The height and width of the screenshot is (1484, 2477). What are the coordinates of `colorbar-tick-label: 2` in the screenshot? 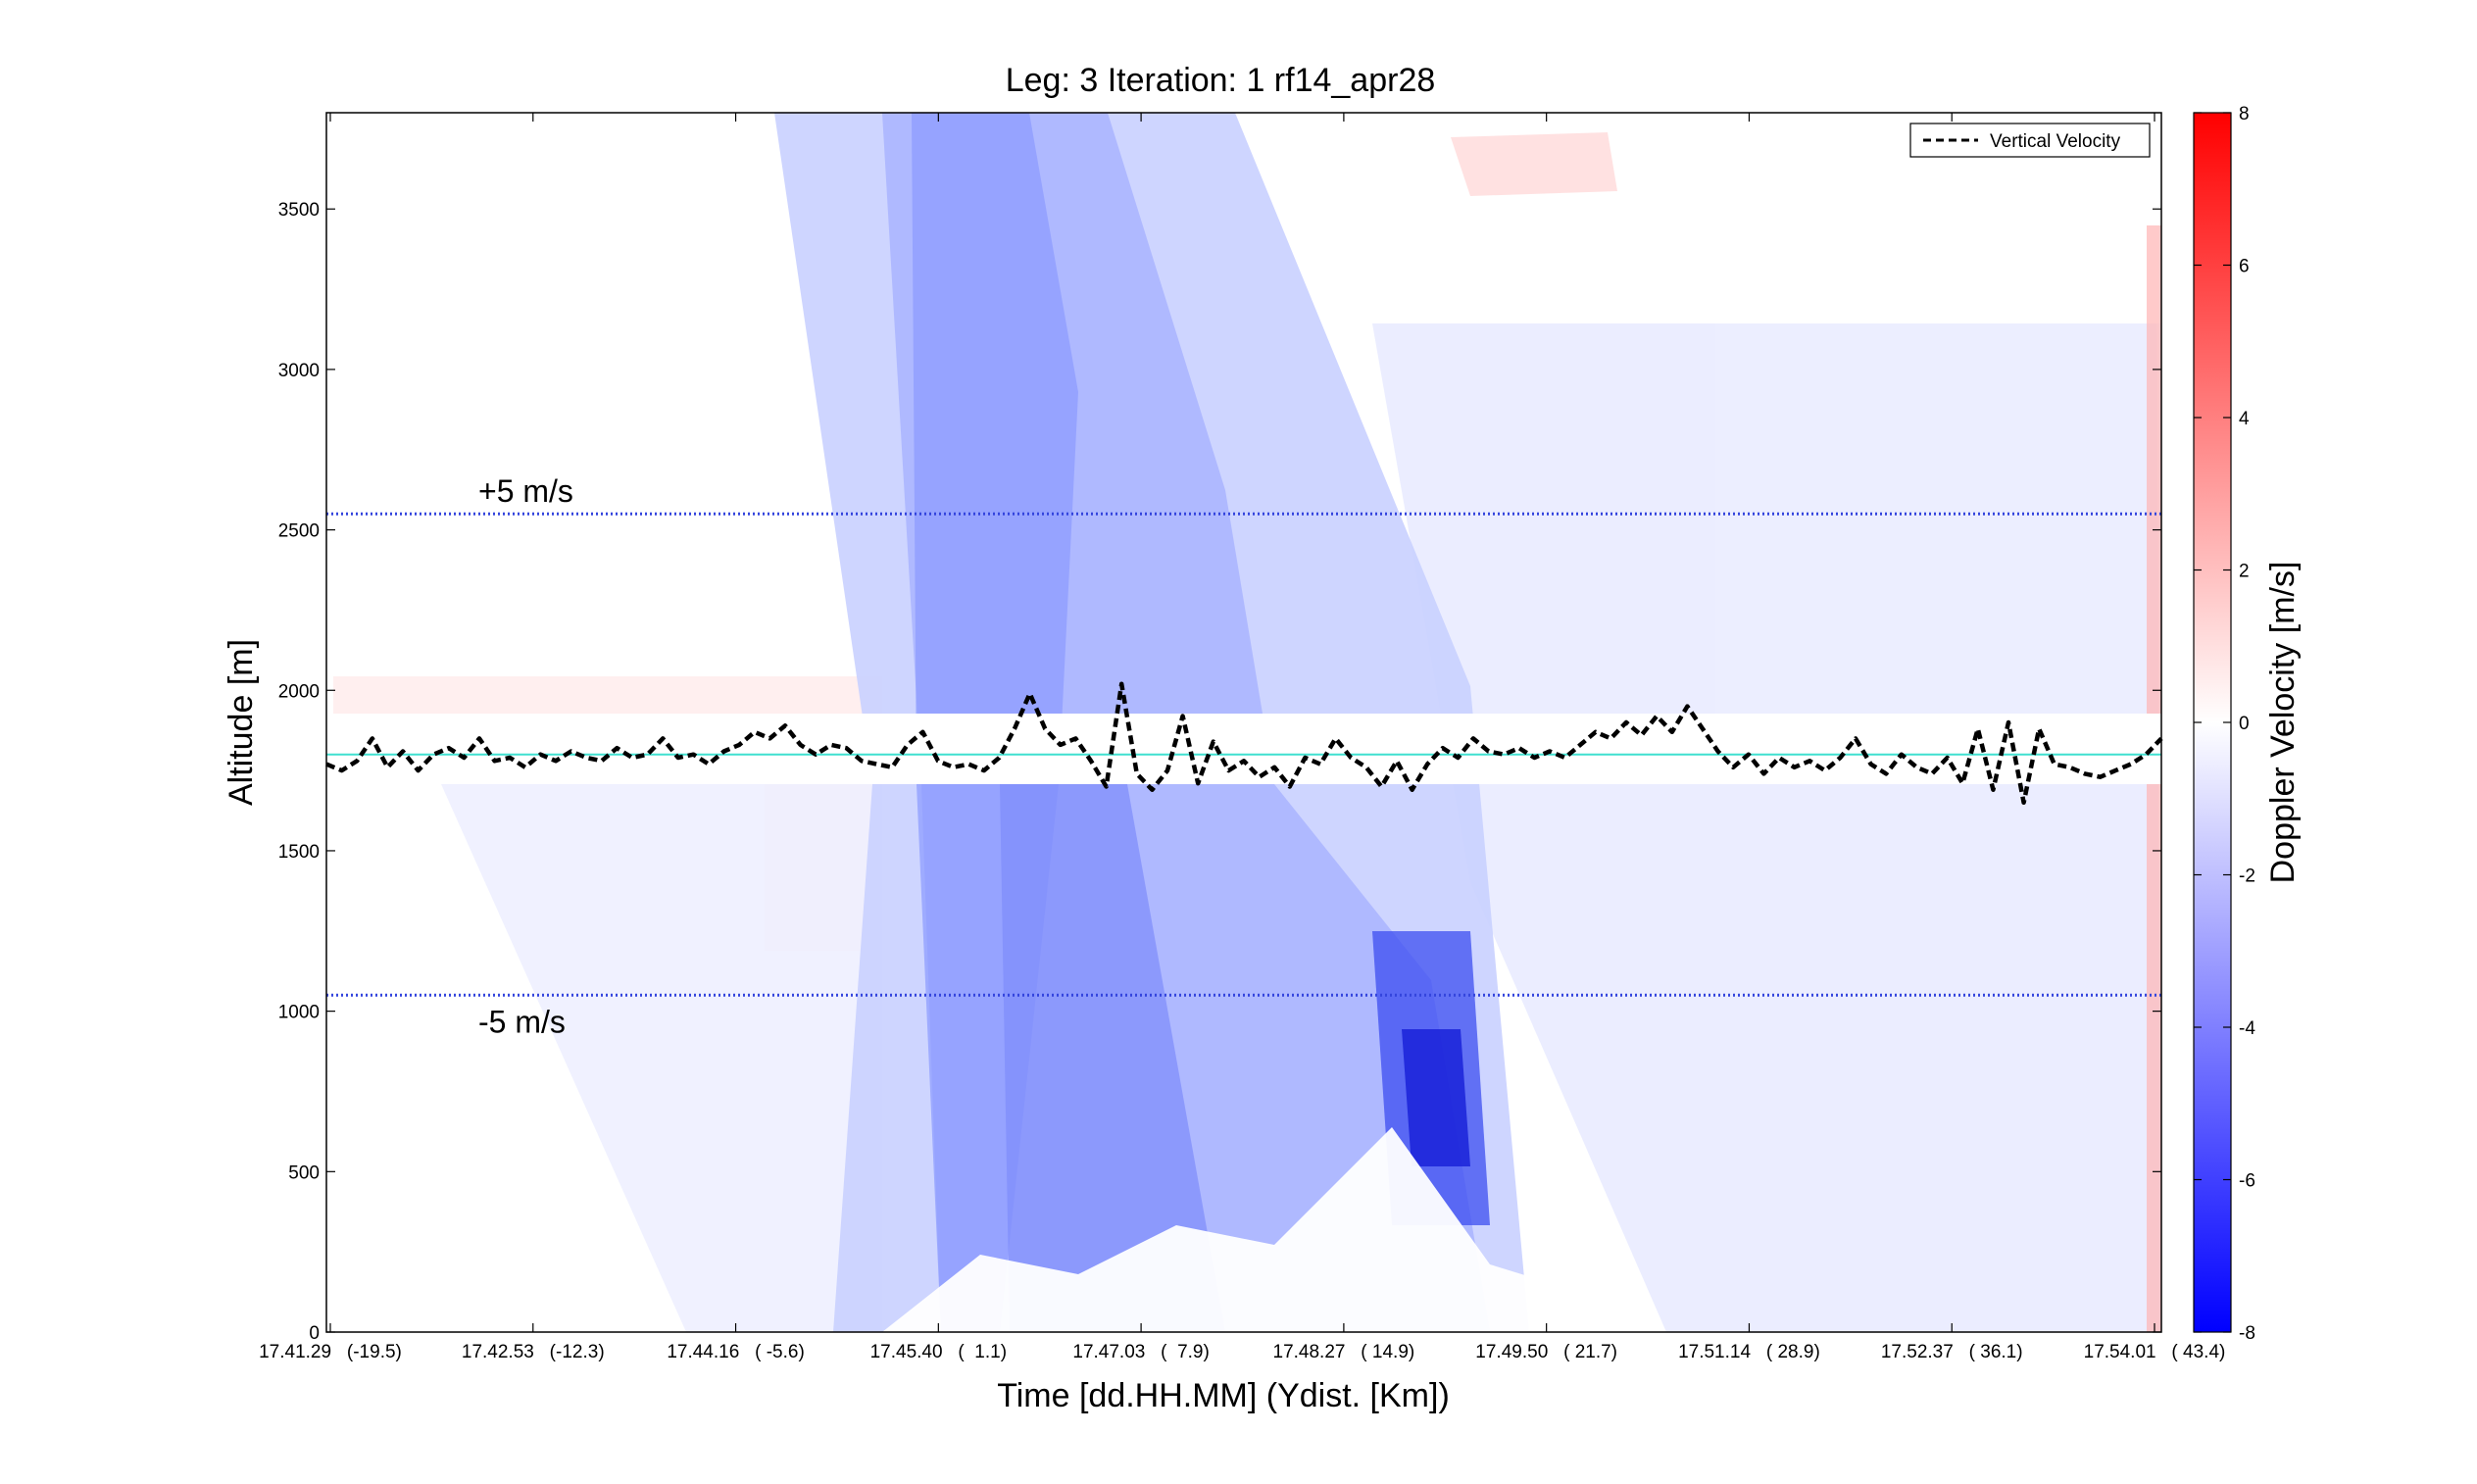 It's located at (2244, 572).